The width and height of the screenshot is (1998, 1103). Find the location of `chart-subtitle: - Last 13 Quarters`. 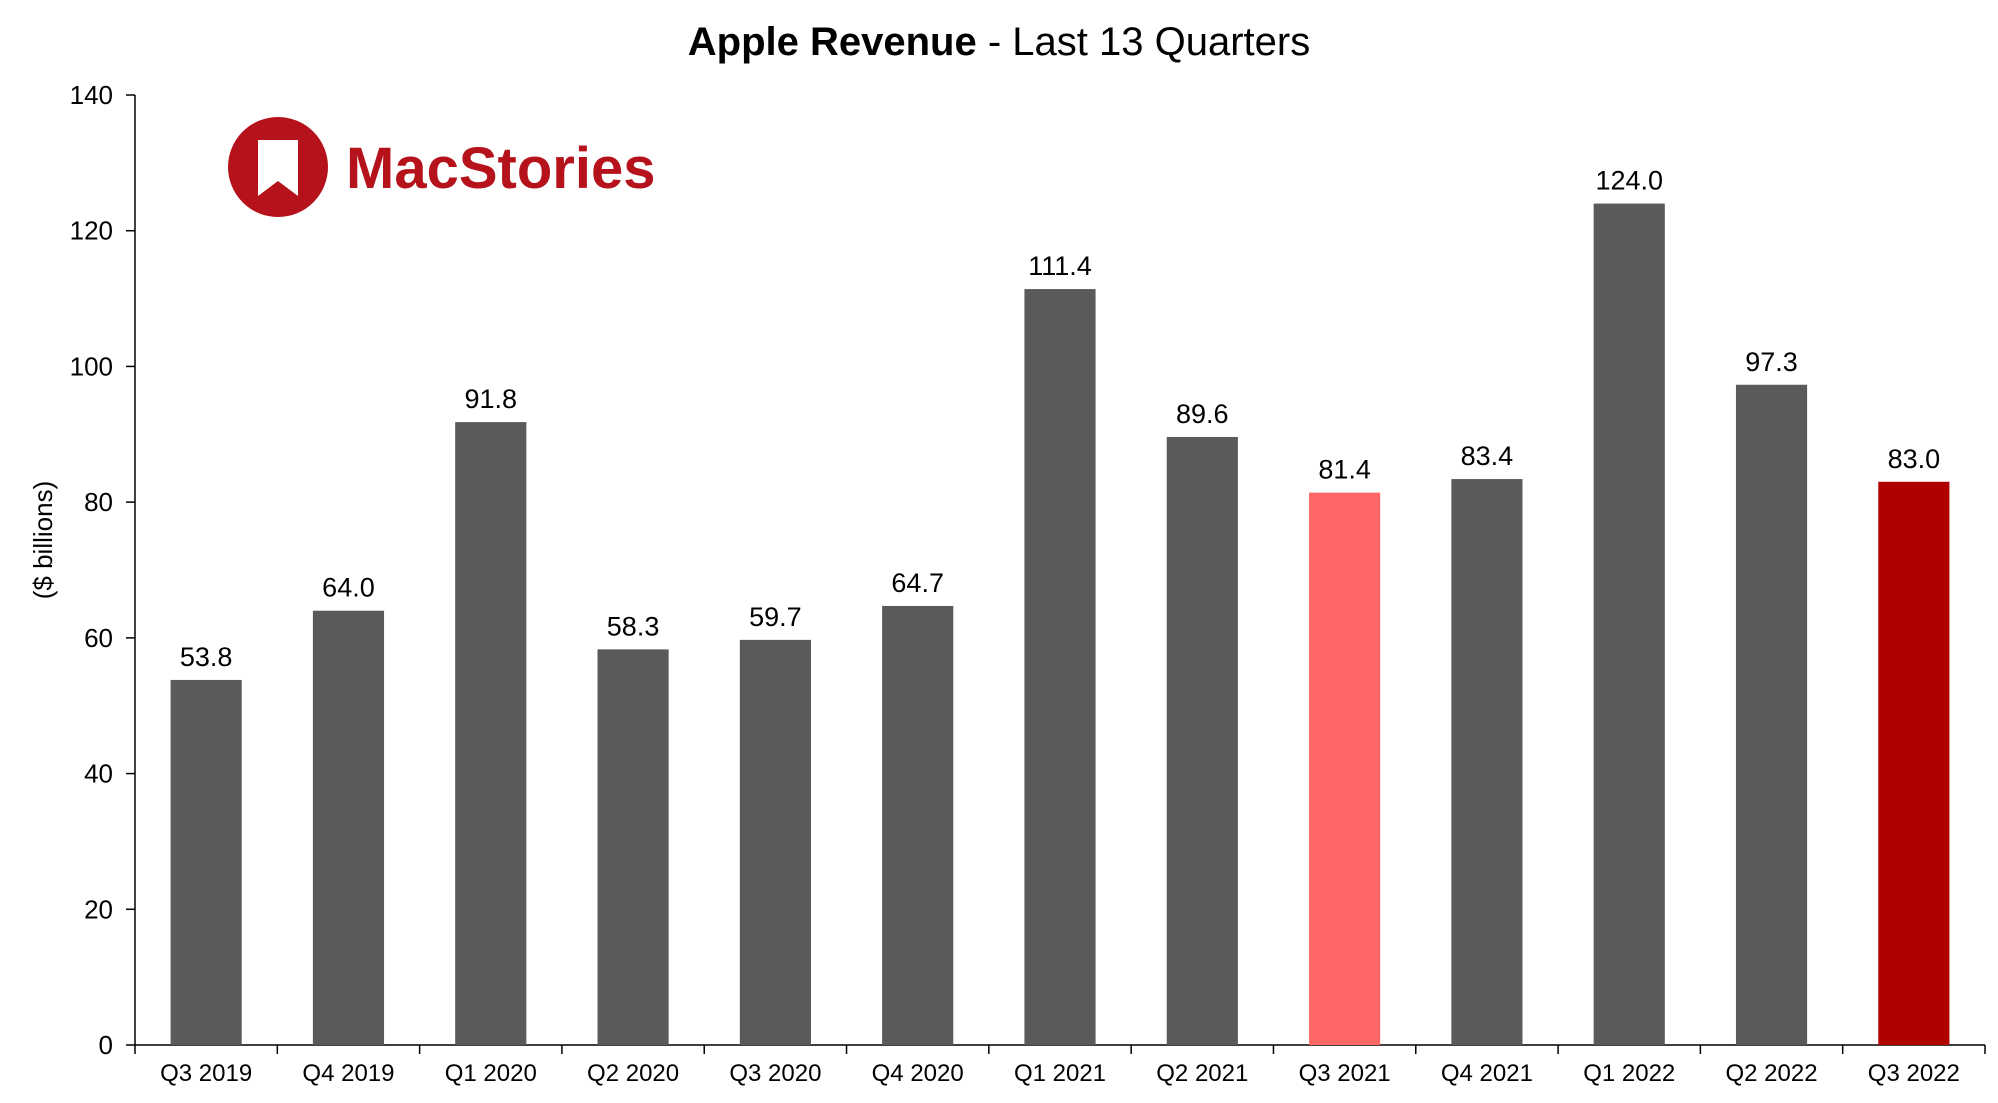

chart-subtitle: - Last 13 Quarters is located at coordinates (1143, 42).